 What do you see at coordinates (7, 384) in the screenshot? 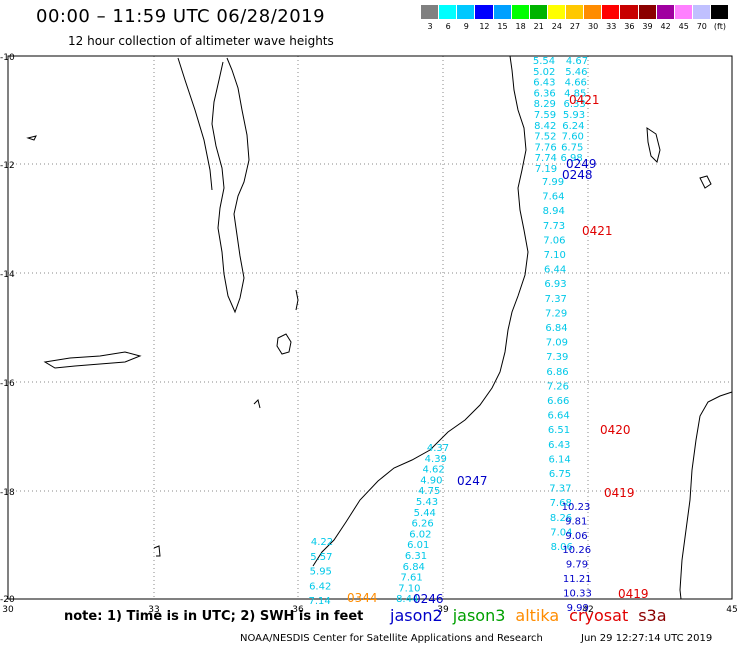
I see `lat-tick-label: -16` at bounding box center [7, 384].